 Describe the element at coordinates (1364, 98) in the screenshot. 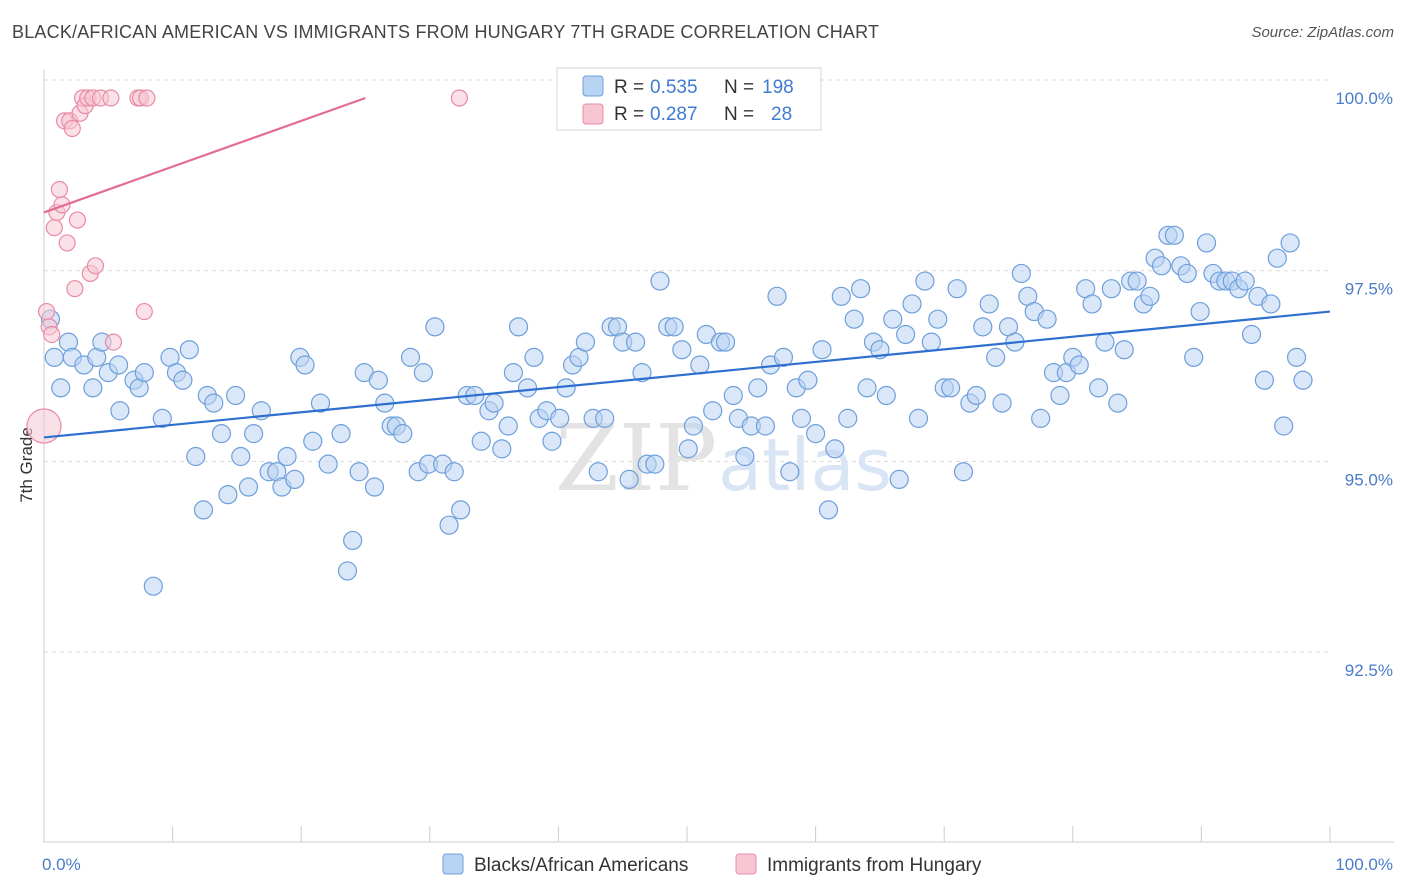

I see `y-tick-label: 100.0%` at that location.